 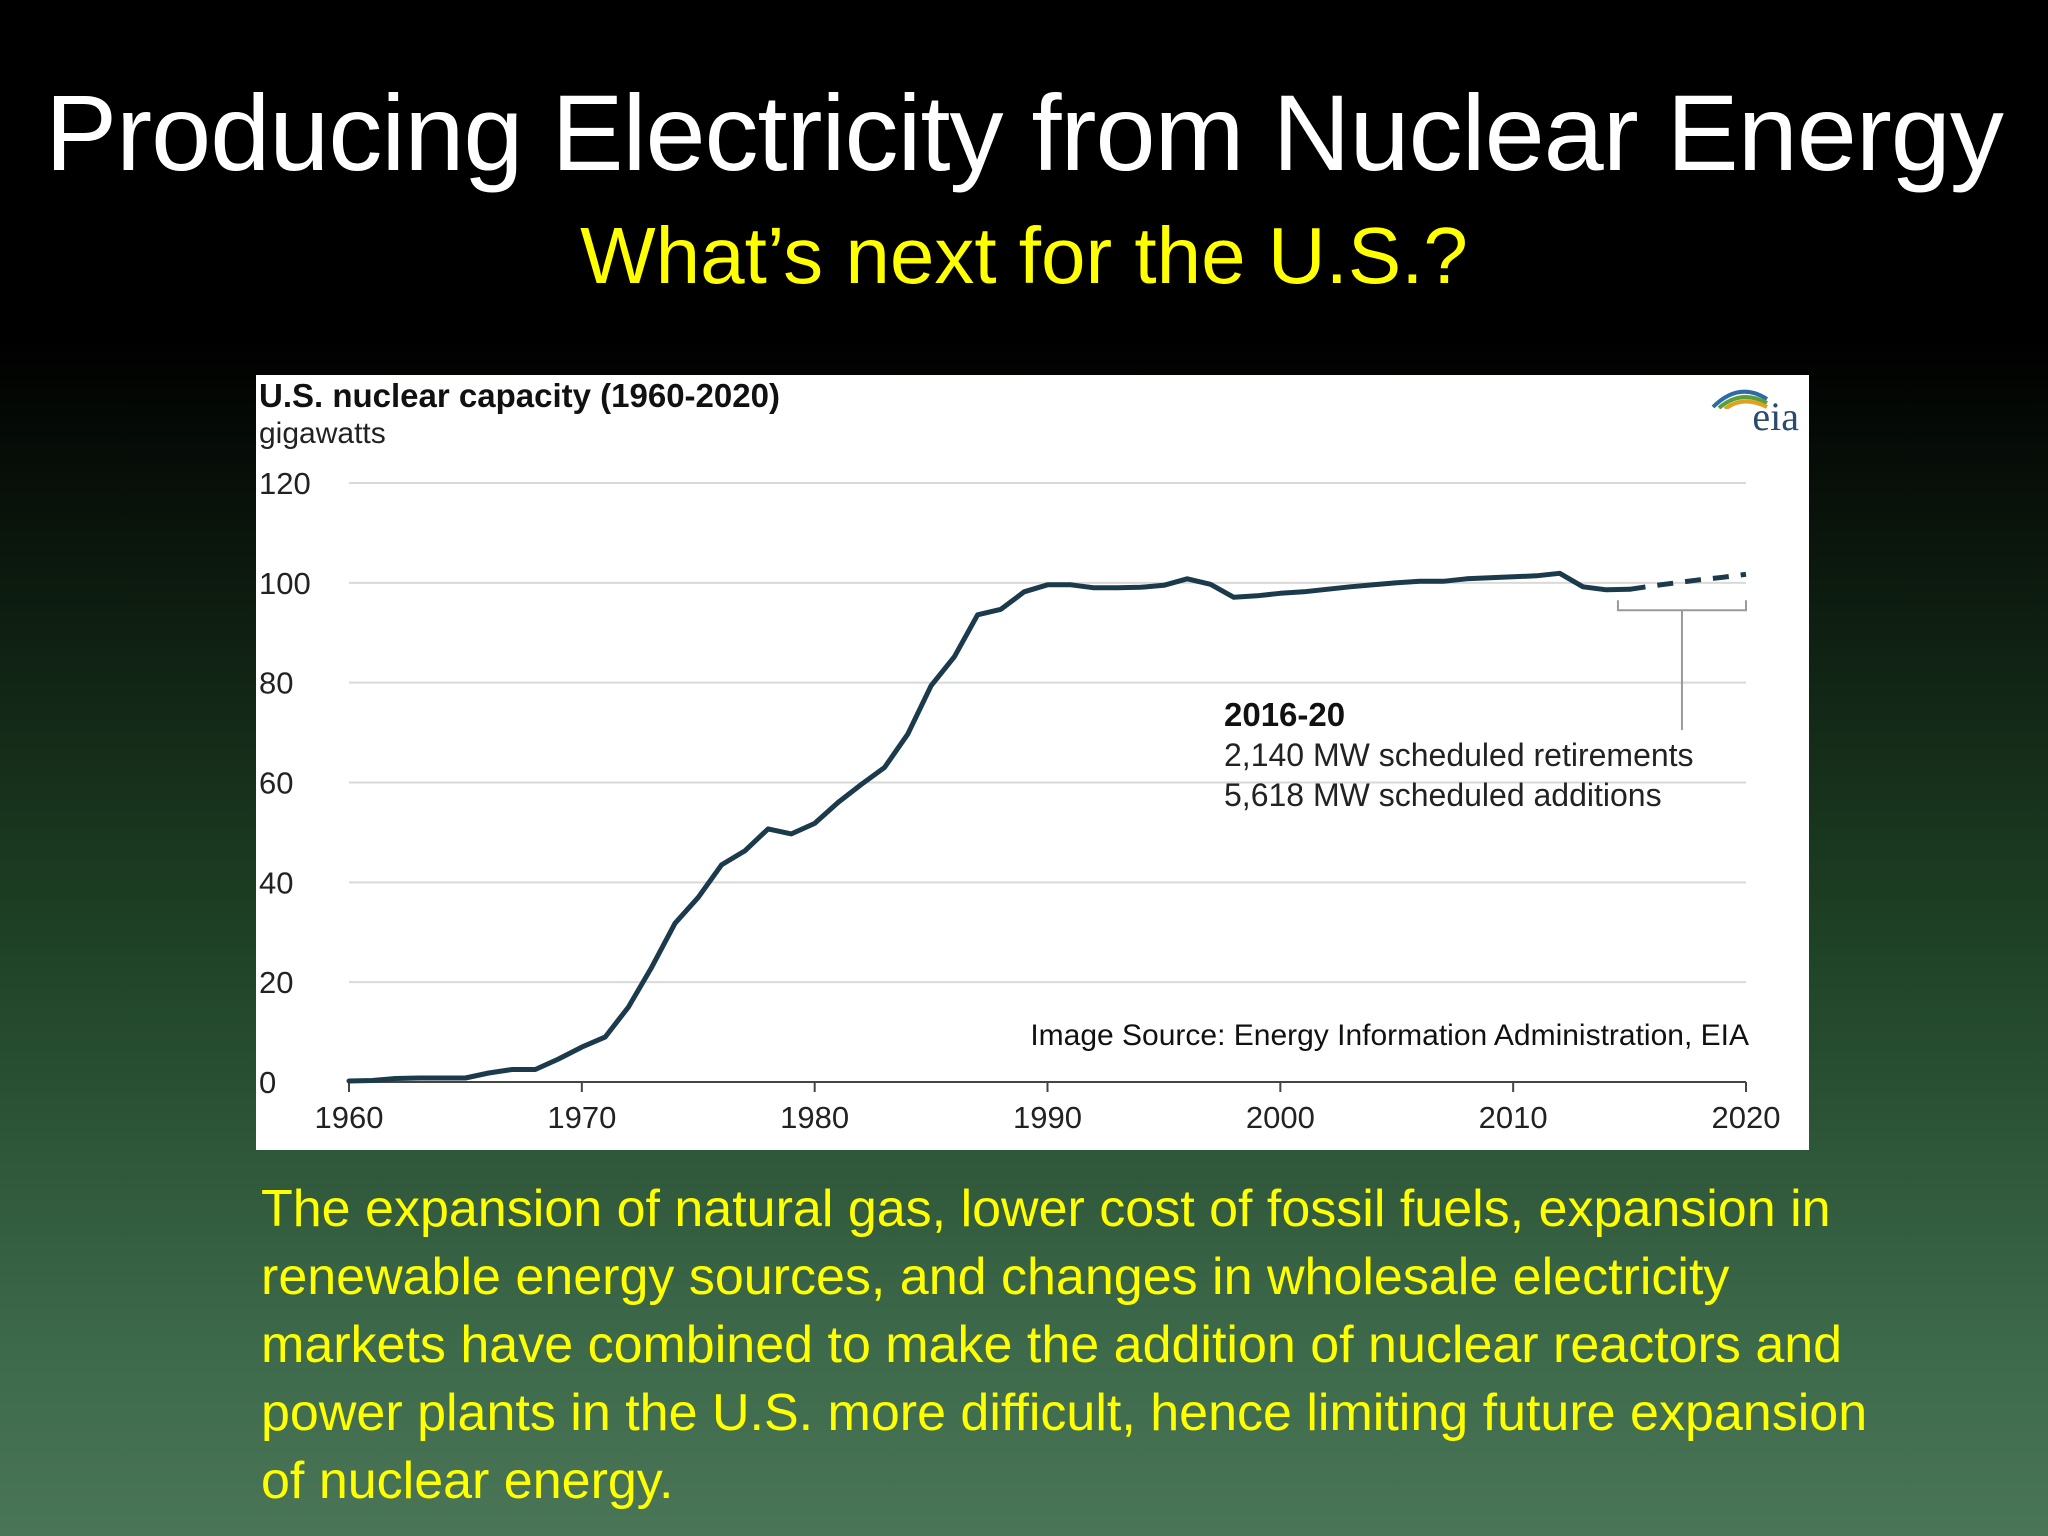 What do you see at coordinates (1285, 714) in the screenshot?
I see `annotation-period: 2016-20` at bounding box center [1285, 714].